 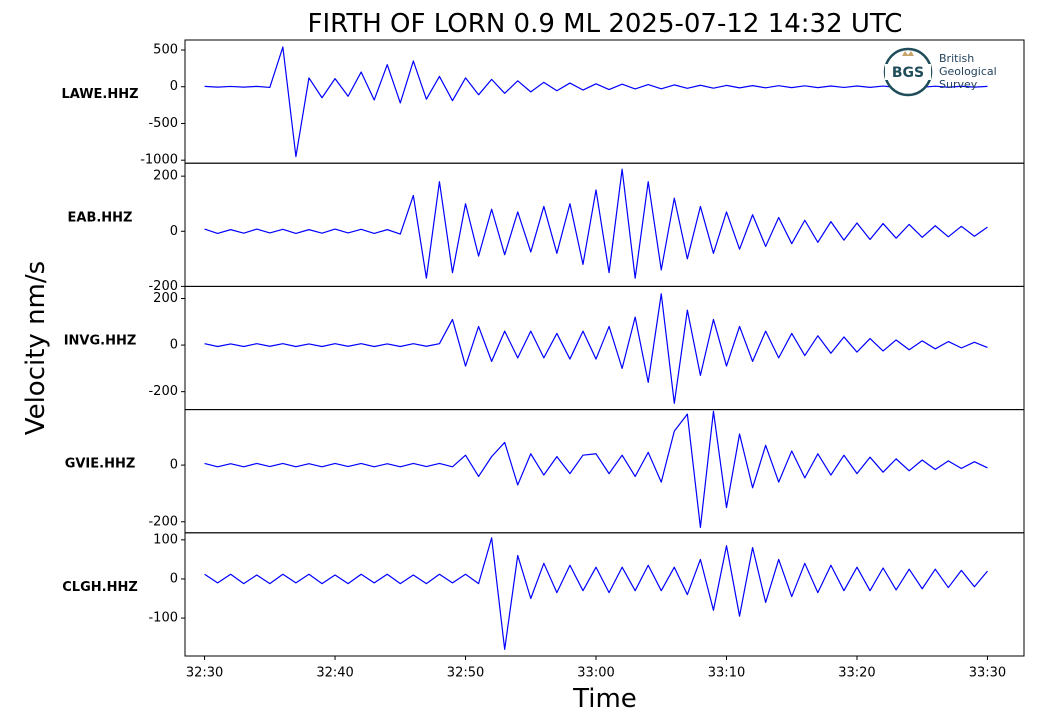 I want to click on x-tick-label: 32:40, so click(x=334, y=673).